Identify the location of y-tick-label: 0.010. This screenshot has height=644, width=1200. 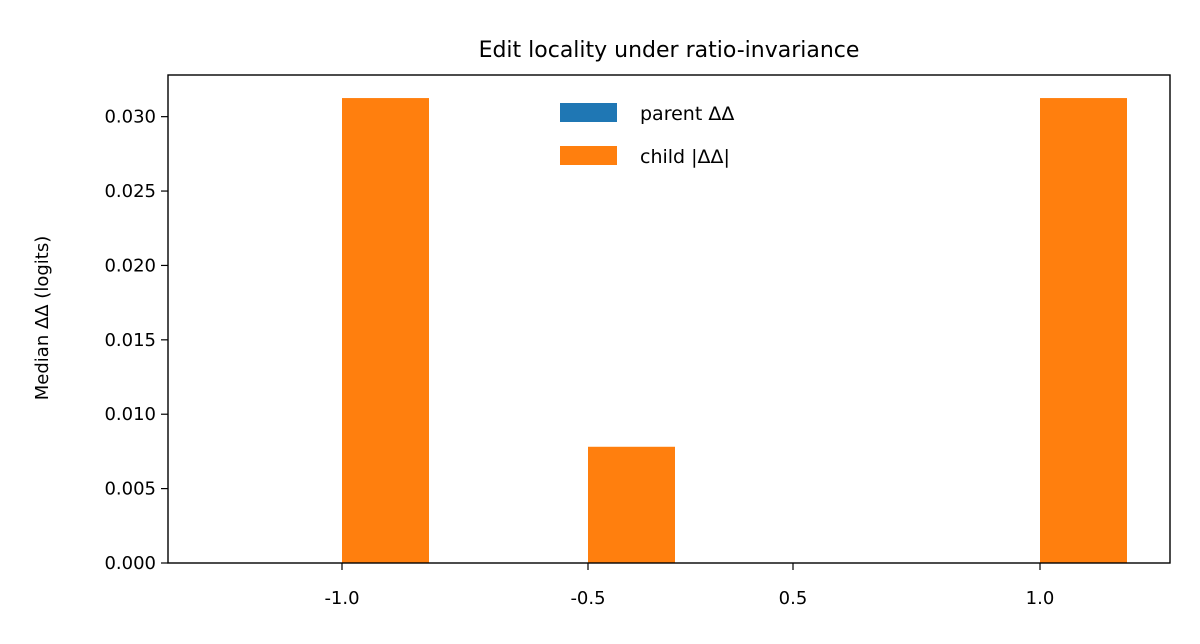
(130, 414).